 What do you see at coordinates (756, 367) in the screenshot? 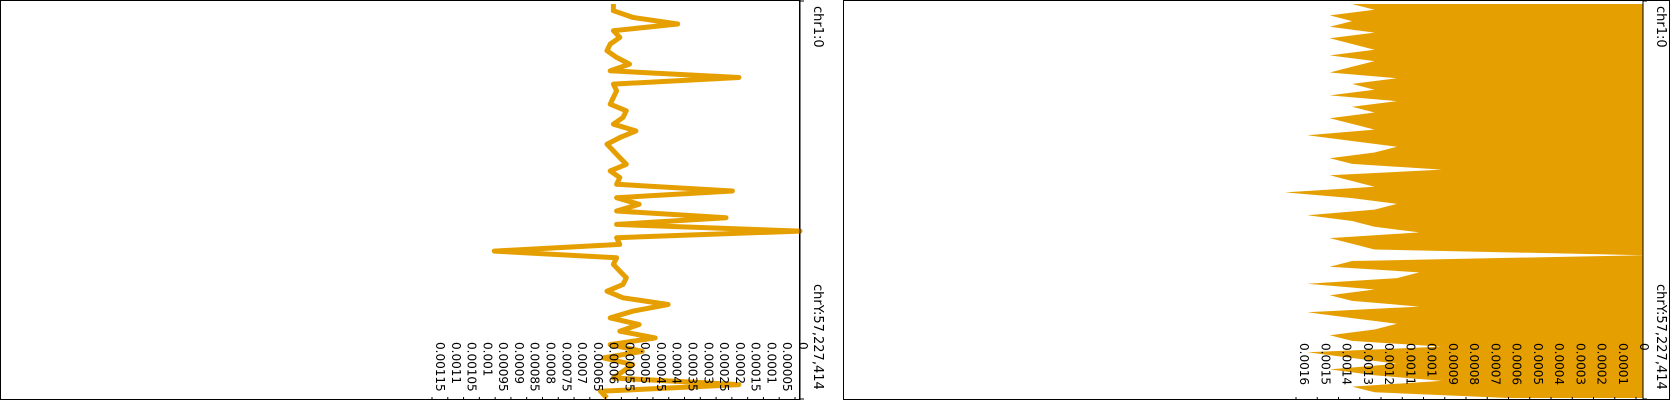
I see `value-tick-label: 0.00015` at bounding box center [756, 367].